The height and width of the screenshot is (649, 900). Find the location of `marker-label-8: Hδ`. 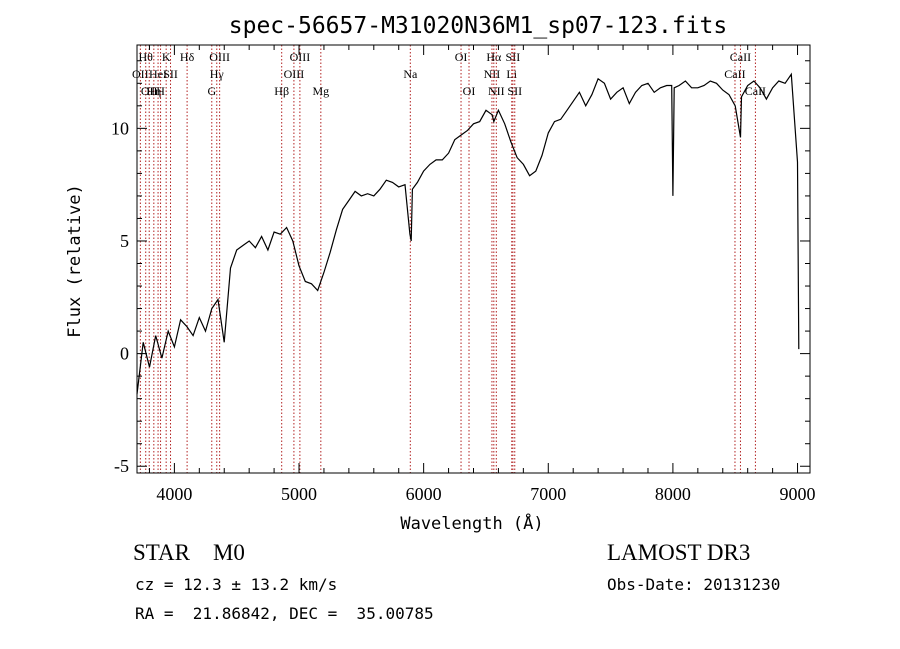

marker-label-8: Hδ is located at coordinates (187, 57).